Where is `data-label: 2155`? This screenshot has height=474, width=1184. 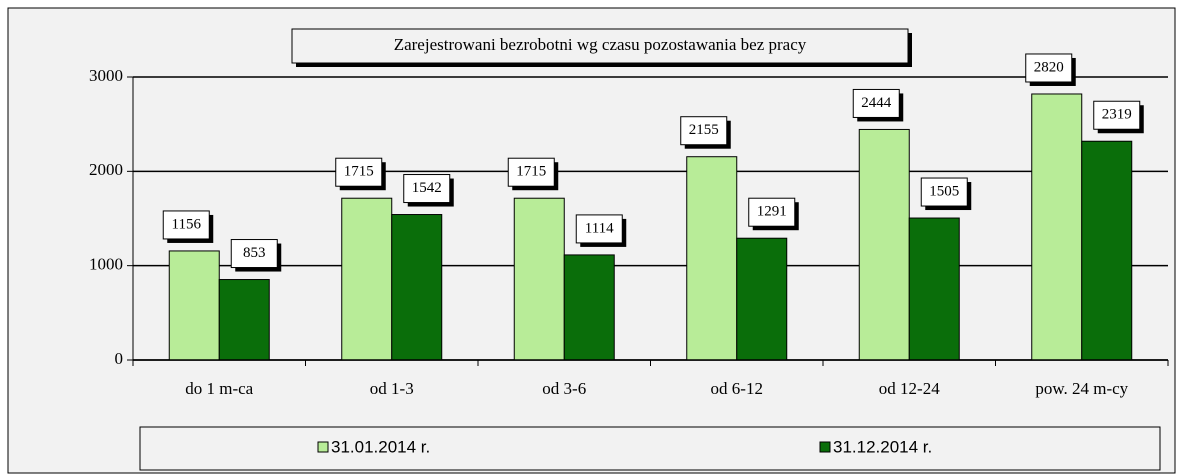 data-label: 2155 is located at coordinates (704, 130).